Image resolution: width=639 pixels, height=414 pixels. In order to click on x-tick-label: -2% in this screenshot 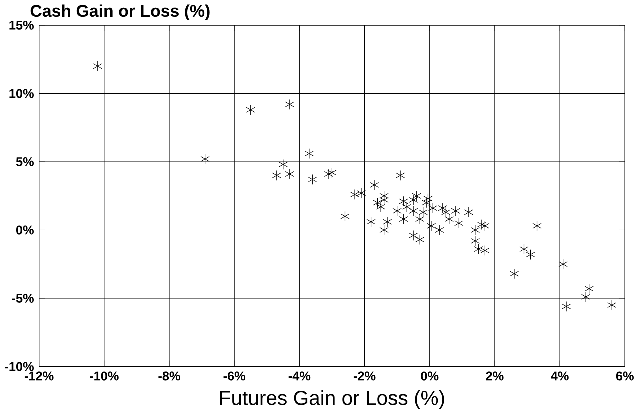, I will do `click(365, 376)`.